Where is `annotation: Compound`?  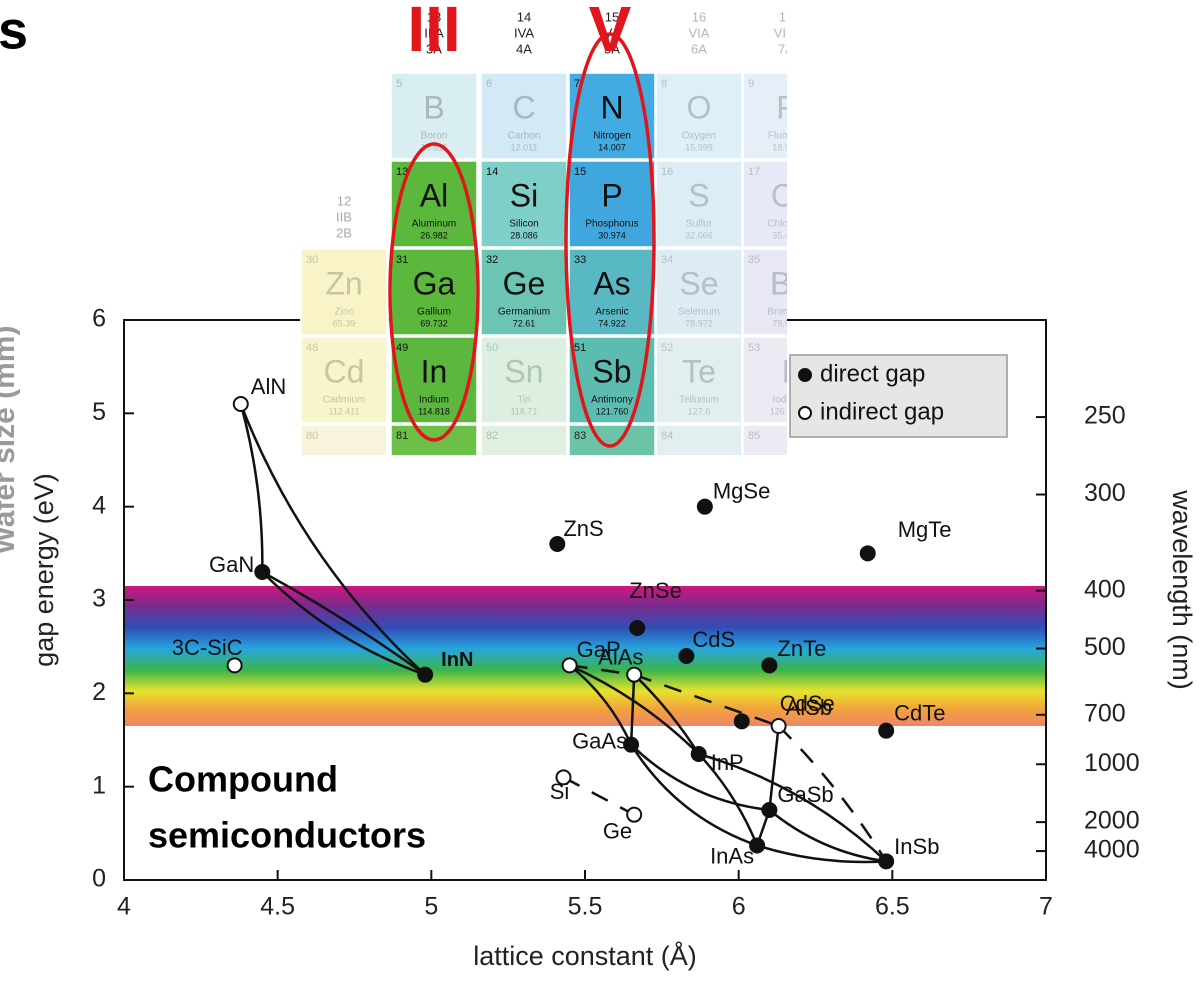 annotation: Compound is located at coordinates (243, 779).